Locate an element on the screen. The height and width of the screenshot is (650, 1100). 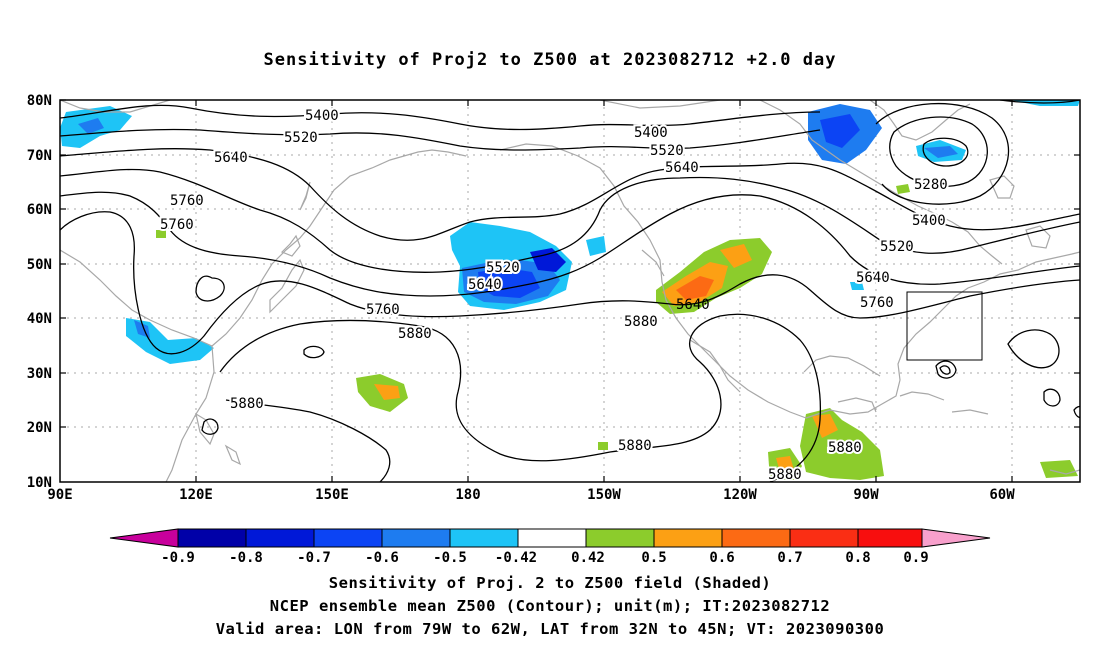
colorbar-label: 0.6 is located at coordinates (721, 558).